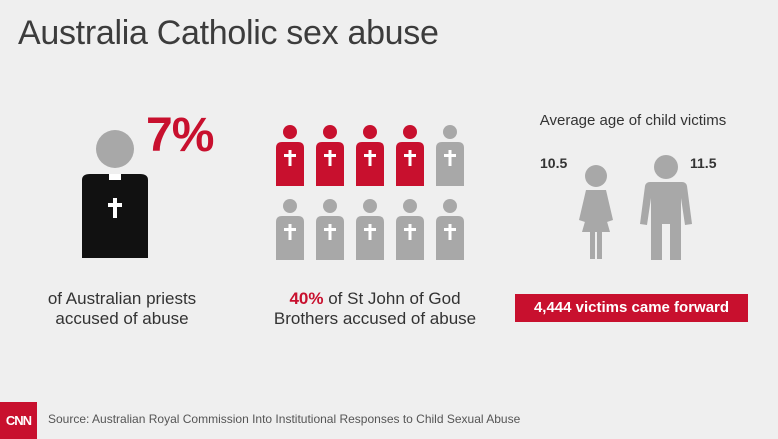 Image resolution: width=778 pixels, height=439 pixels. I want to click on boy-icon, so click(666, 207).